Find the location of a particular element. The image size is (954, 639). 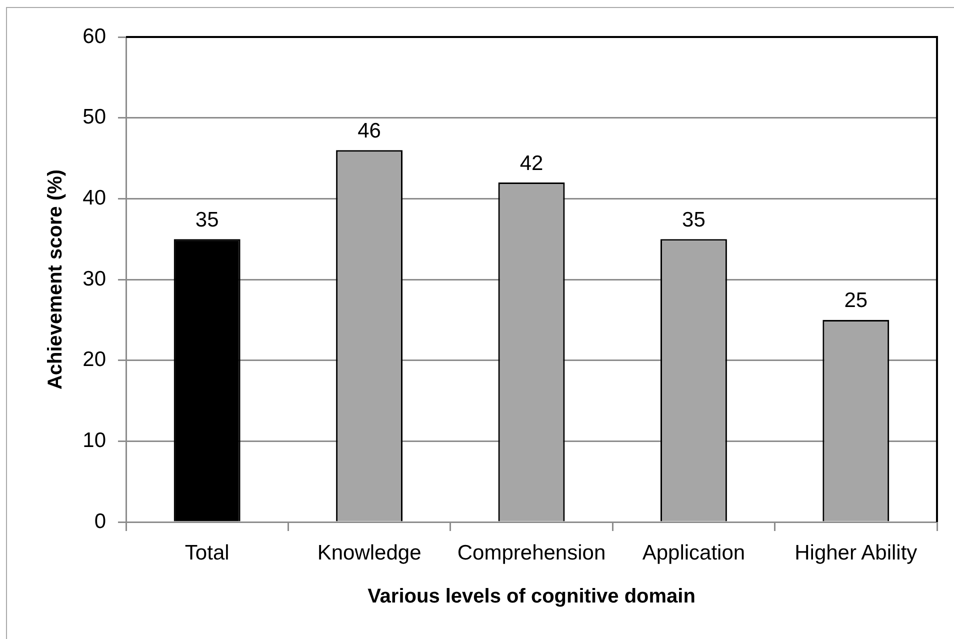

y-tick-label: 50 is located at coordinates (94, 117).